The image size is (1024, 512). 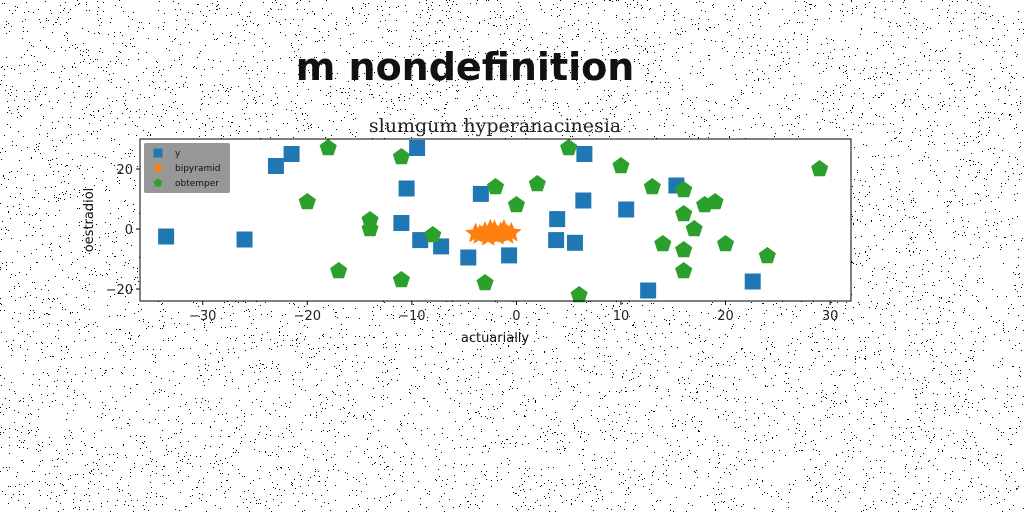 I want to click on legend-label-obtemper: obtemper, so click(x=197, y=184).